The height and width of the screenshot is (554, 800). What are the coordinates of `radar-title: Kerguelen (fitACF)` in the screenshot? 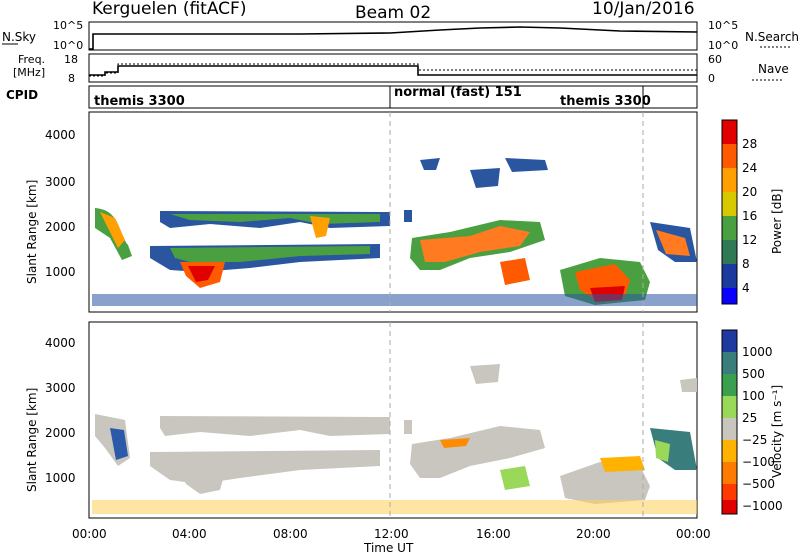 It's located at (169, 9).